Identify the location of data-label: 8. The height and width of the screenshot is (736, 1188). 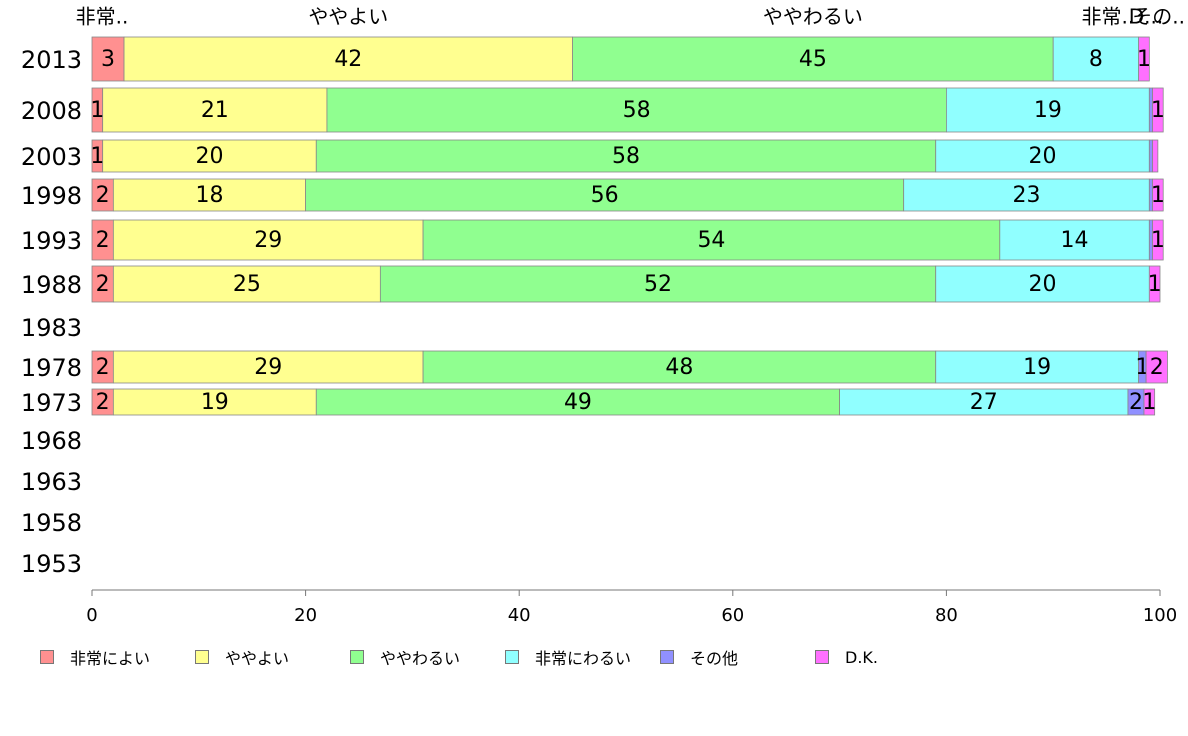
(1096, 59).